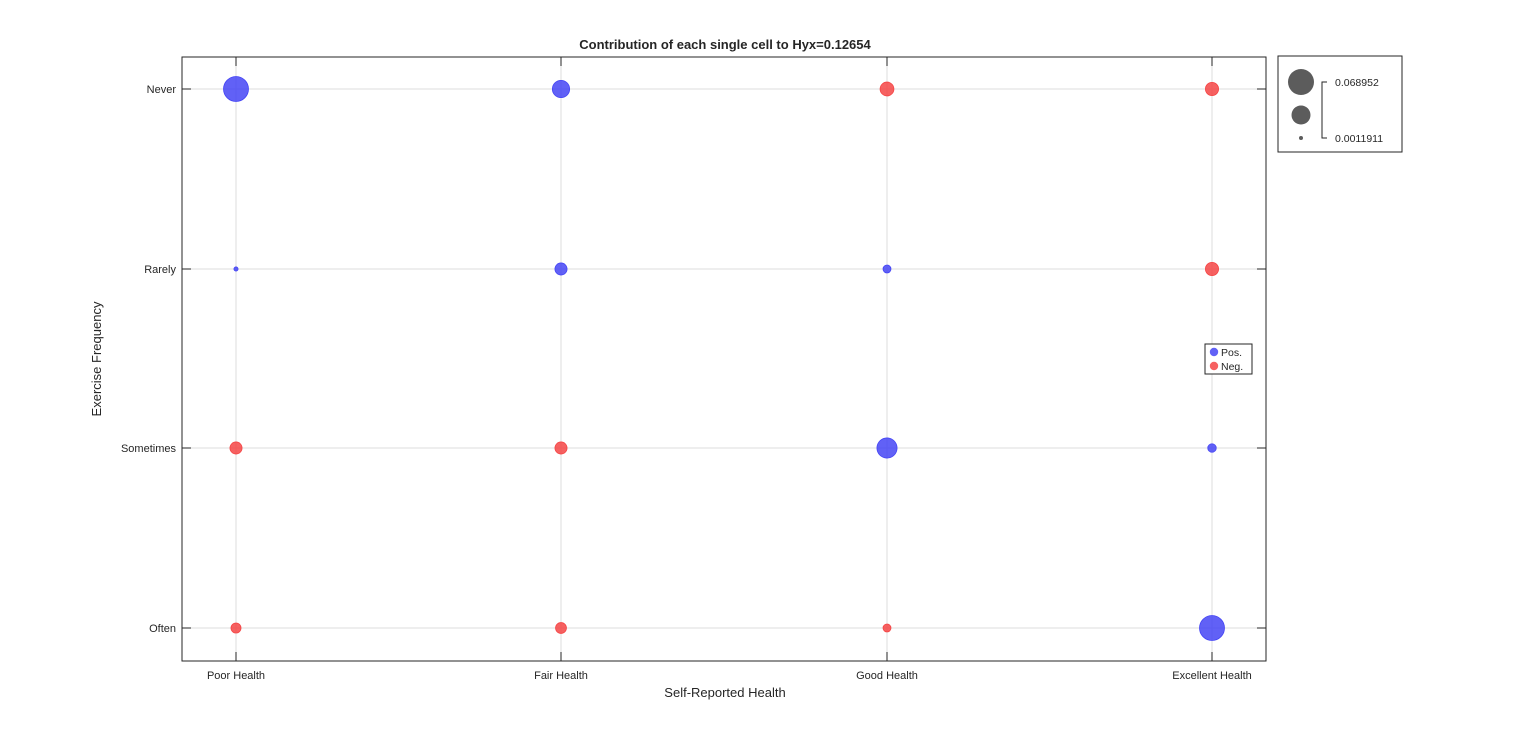  What do you see at coordinates (887, 676) in the screenshot?
I see `x-tick-label-2: Good Health` at bounding box center [887, 676].